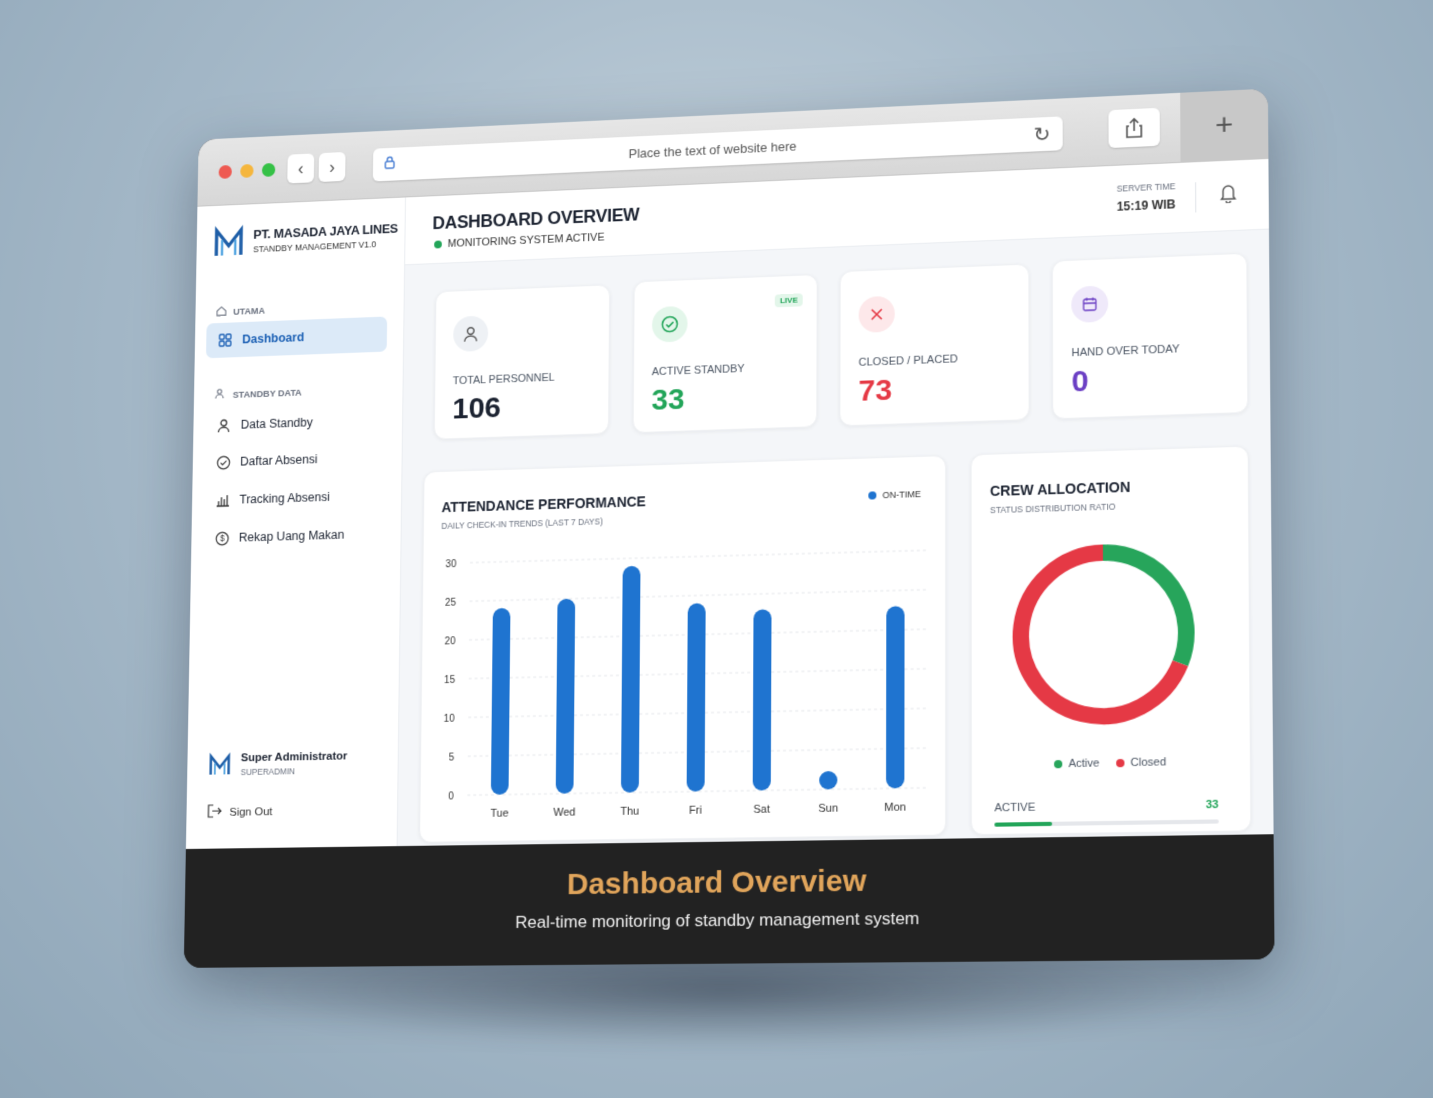  Describe the element at coordinates (698, 370) in the screenshot. I see `stat-label: ACTIVE STANDBY` at that location.